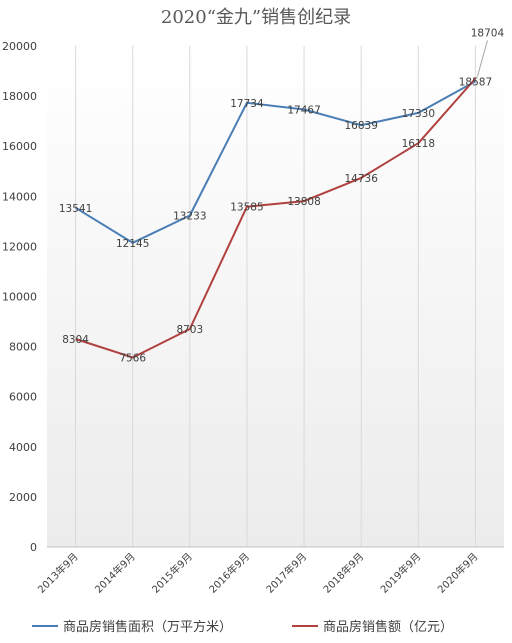  What do you see at coordinates (247, 104) in the screenshot?
I see `data-label: 17734` at bounding box center [247, 104].